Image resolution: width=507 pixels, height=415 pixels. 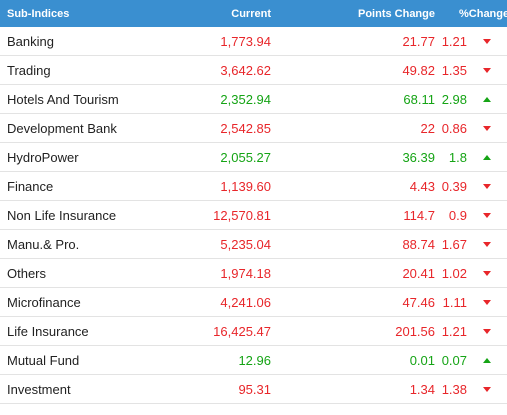 What do you see at coordinates (422, 360) in the screenshot?
I see `points-change-value: 0.01` at bounding box center [422, 360].